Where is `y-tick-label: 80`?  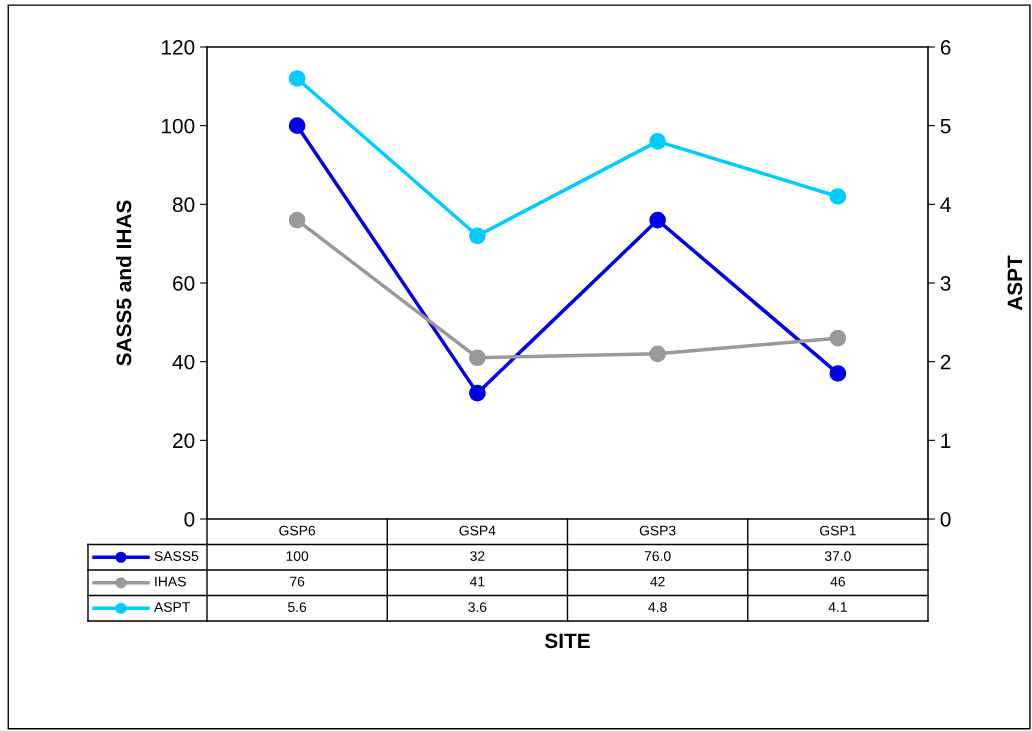 y-tick-label: 80 is located at coordinates (183, 205).